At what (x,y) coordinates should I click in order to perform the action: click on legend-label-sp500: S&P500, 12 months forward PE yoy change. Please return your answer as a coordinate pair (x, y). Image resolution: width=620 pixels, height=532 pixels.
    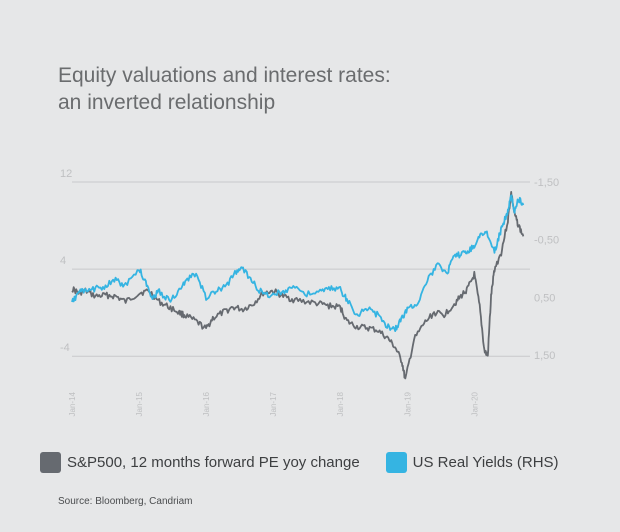
    Looking at the image, I should click on (213, 462).